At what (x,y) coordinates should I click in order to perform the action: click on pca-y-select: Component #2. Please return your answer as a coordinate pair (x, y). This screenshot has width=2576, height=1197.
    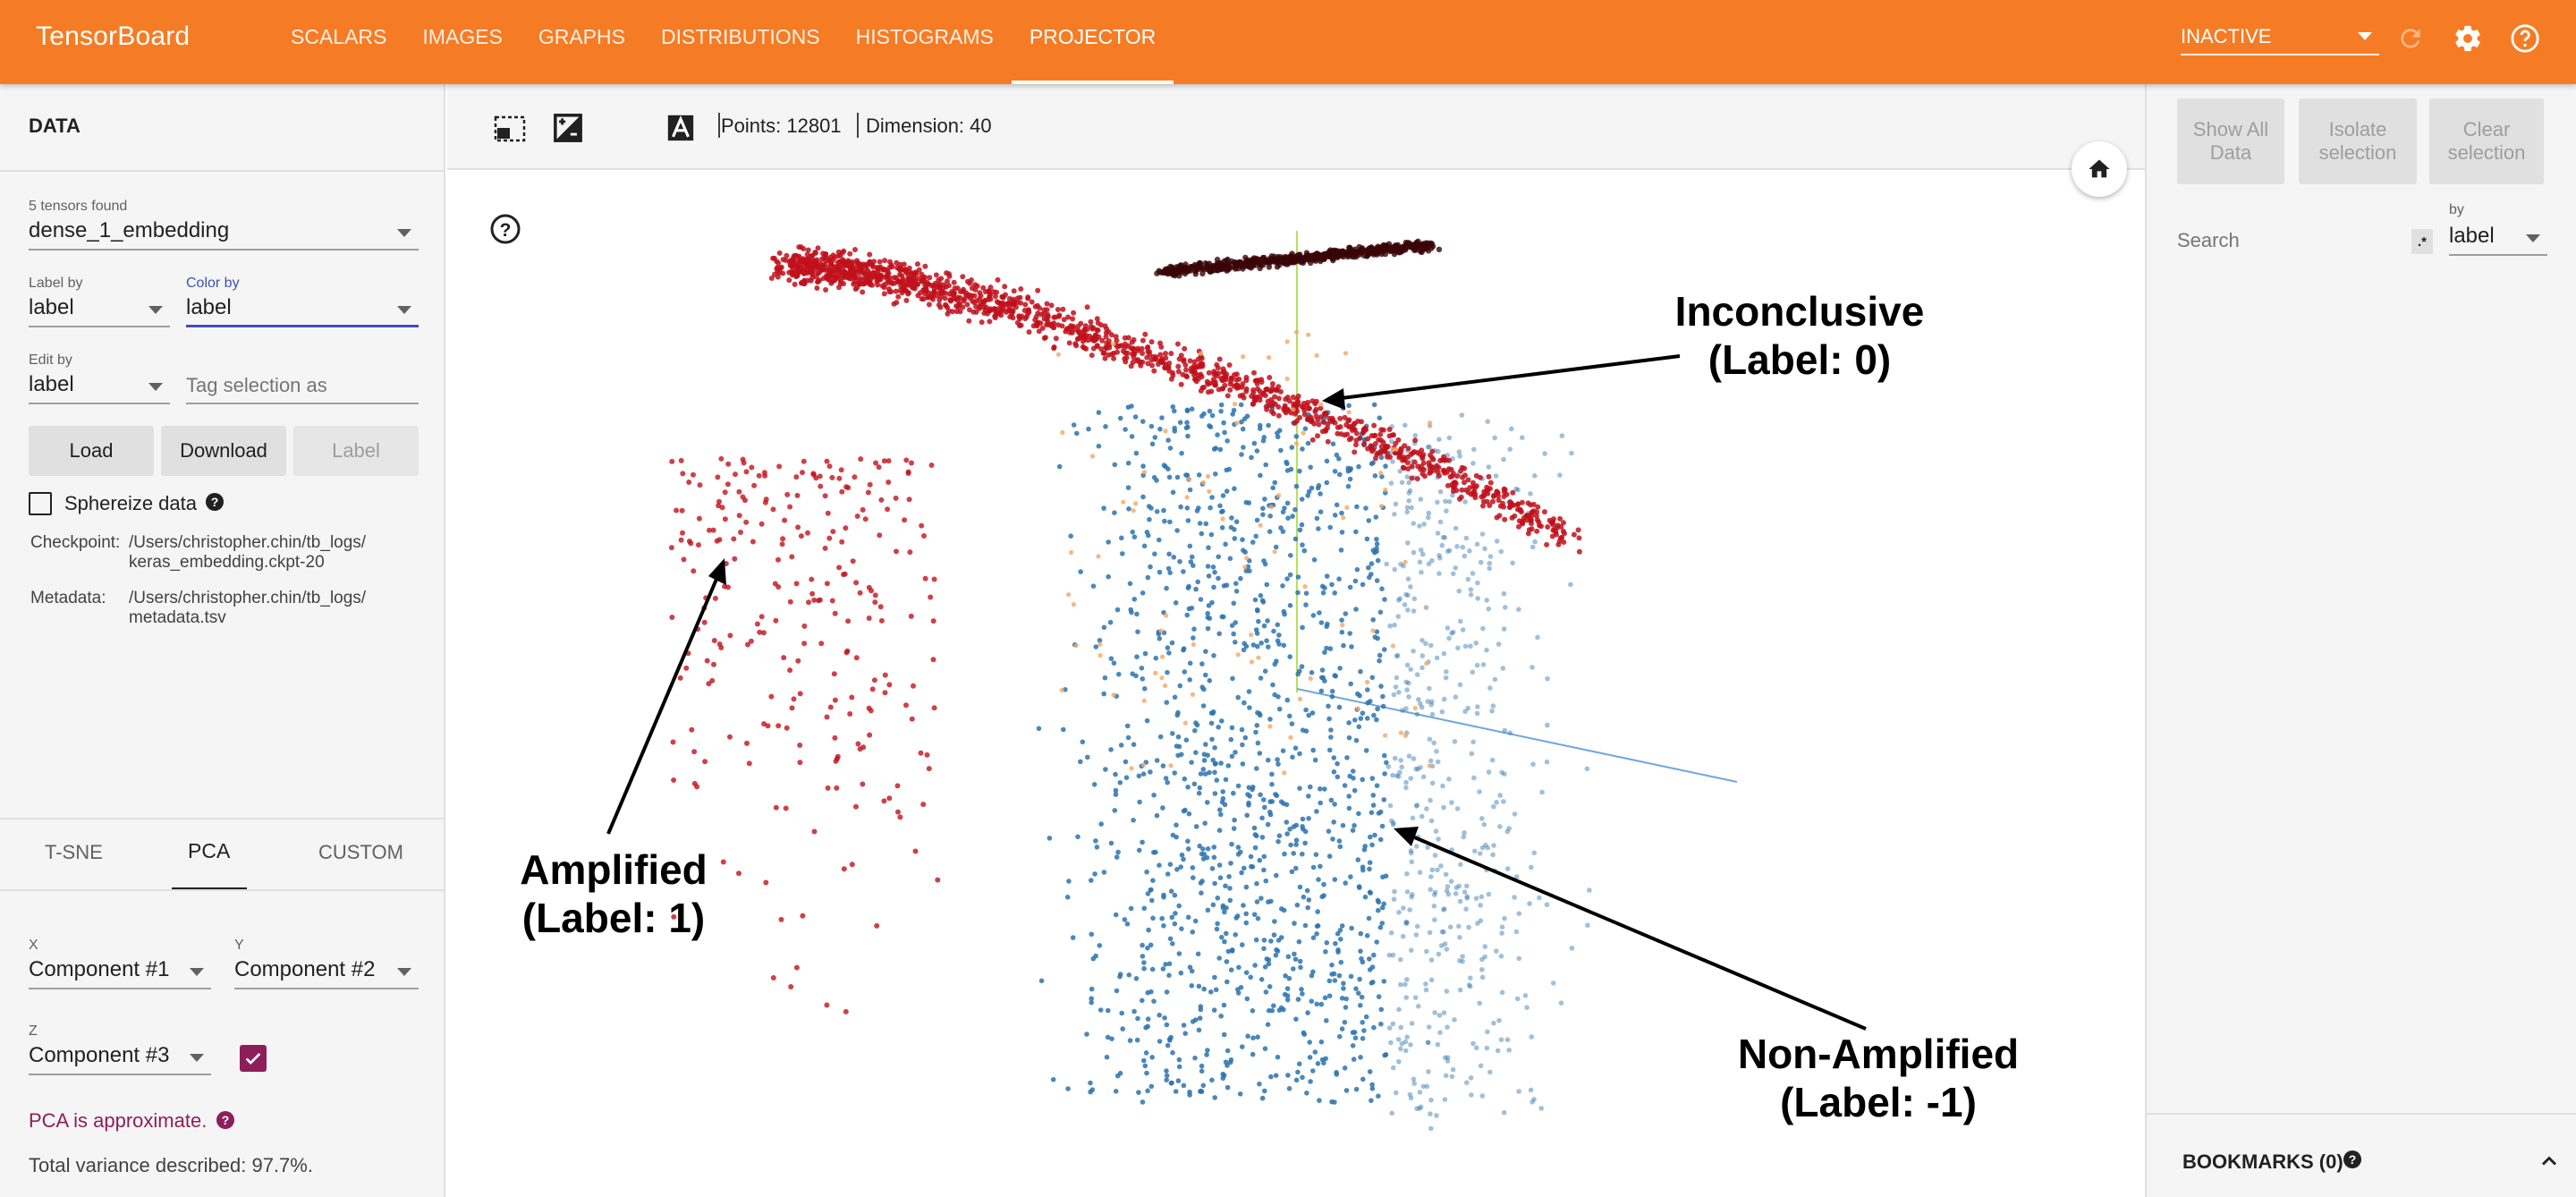
    Looking at the image, I should click on (326, 971).